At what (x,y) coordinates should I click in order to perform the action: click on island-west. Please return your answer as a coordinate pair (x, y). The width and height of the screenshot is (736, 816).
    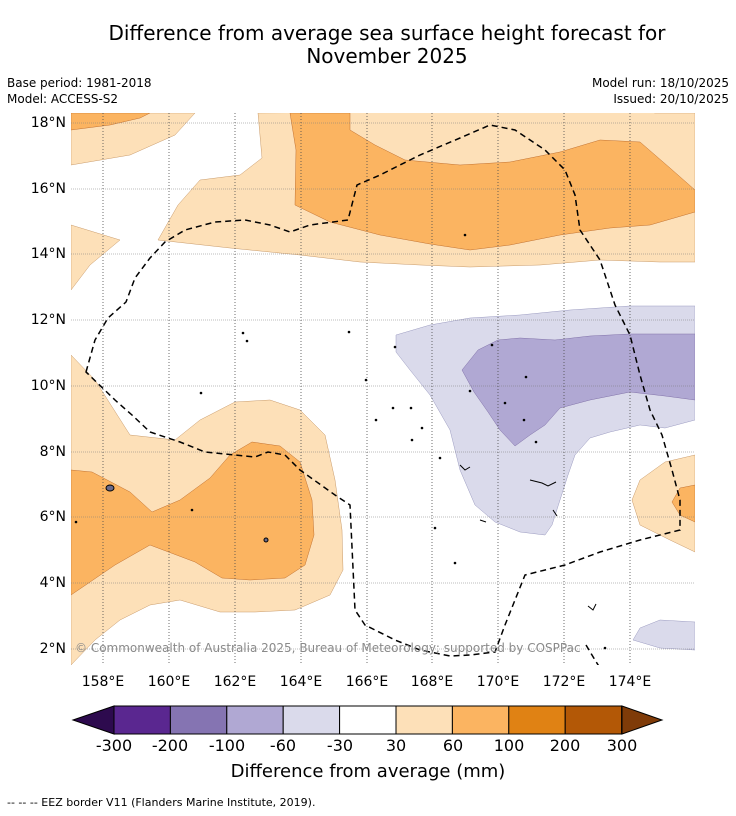
    Looking at the image, I should click on (110, 488).